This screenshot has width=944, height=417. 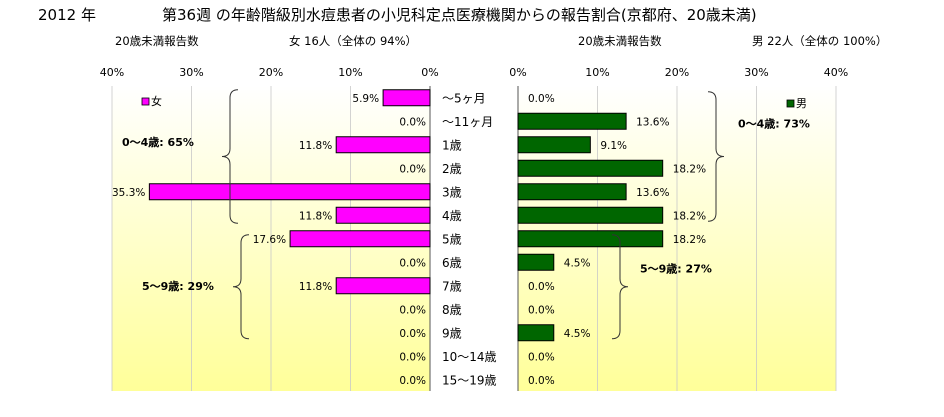 I want to click on left-x-tick-label: 20%, so click(x=271, y=72).